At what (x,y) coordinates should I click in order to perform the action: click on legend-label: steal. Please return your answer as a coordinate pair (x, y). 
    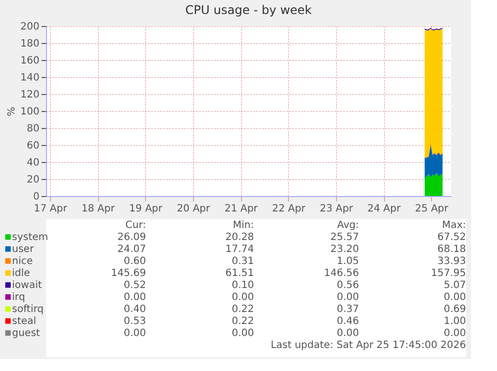
    Looking at the image, I should click on (24, 321).